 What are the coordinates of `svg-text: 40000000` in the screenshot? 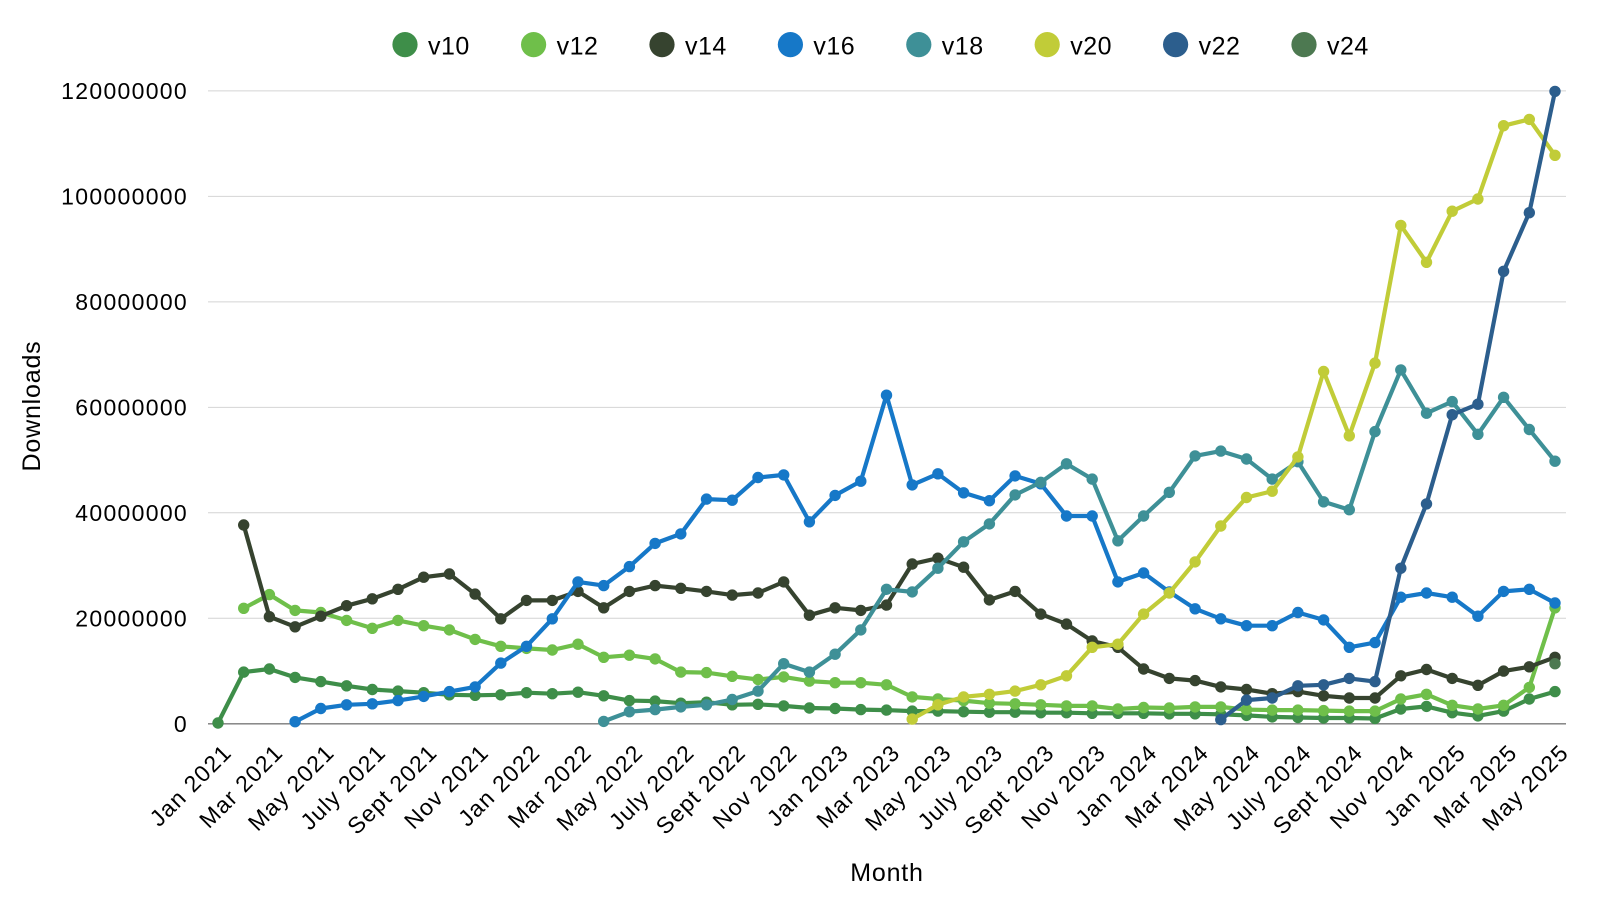 It's located at (131, 513).